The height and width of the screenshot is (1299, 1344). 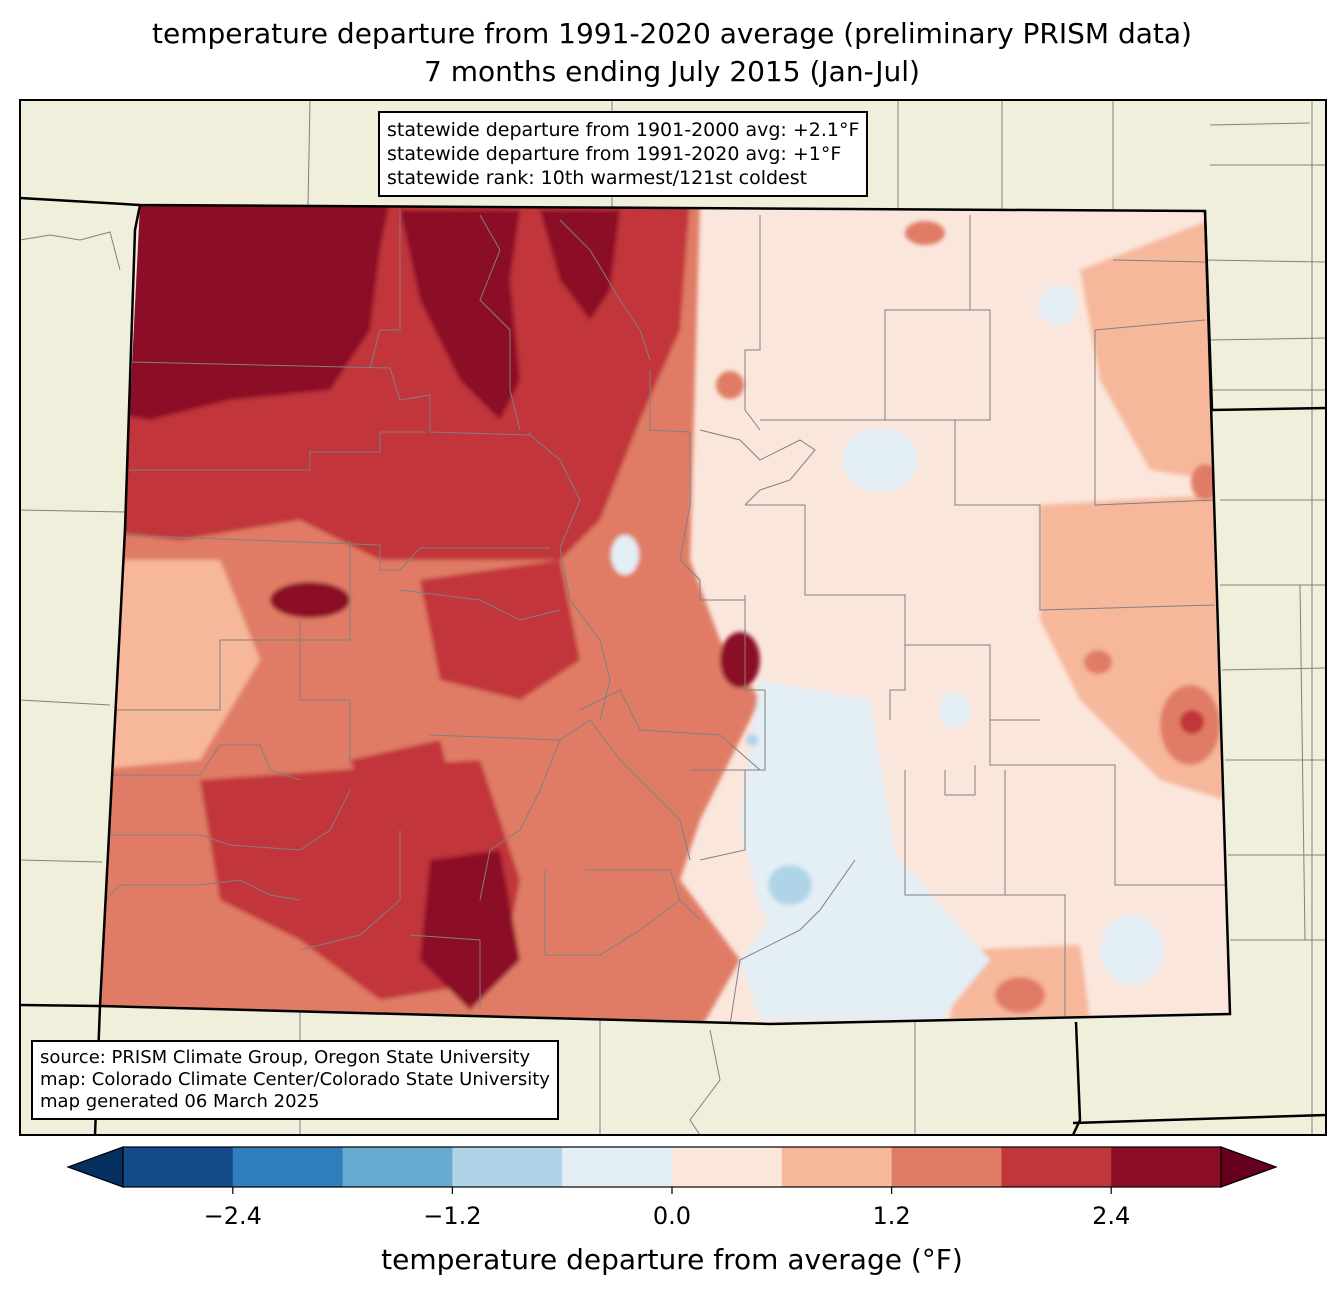 I want to click on colorbar-tick-label: 0.0, so click(x=672, y=1216).